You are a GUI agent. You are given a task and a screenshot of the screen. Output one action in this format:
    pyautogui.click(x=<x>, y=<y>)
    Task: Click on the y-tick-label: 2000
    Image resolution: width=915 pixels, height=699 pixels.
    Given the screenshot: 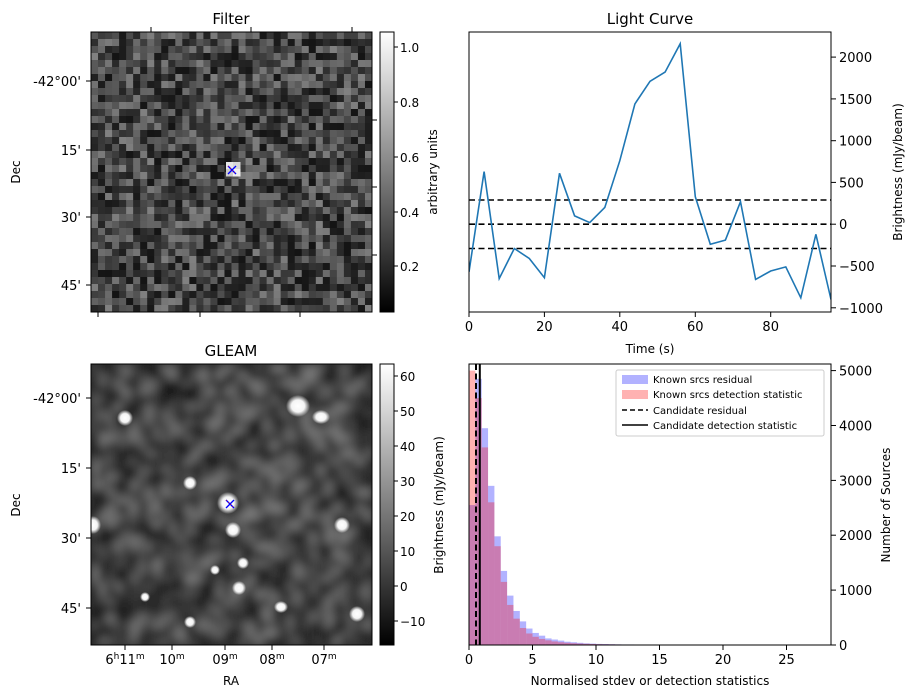 What is the action you would take?
    pyautogui.click(x=855, y=536)
    